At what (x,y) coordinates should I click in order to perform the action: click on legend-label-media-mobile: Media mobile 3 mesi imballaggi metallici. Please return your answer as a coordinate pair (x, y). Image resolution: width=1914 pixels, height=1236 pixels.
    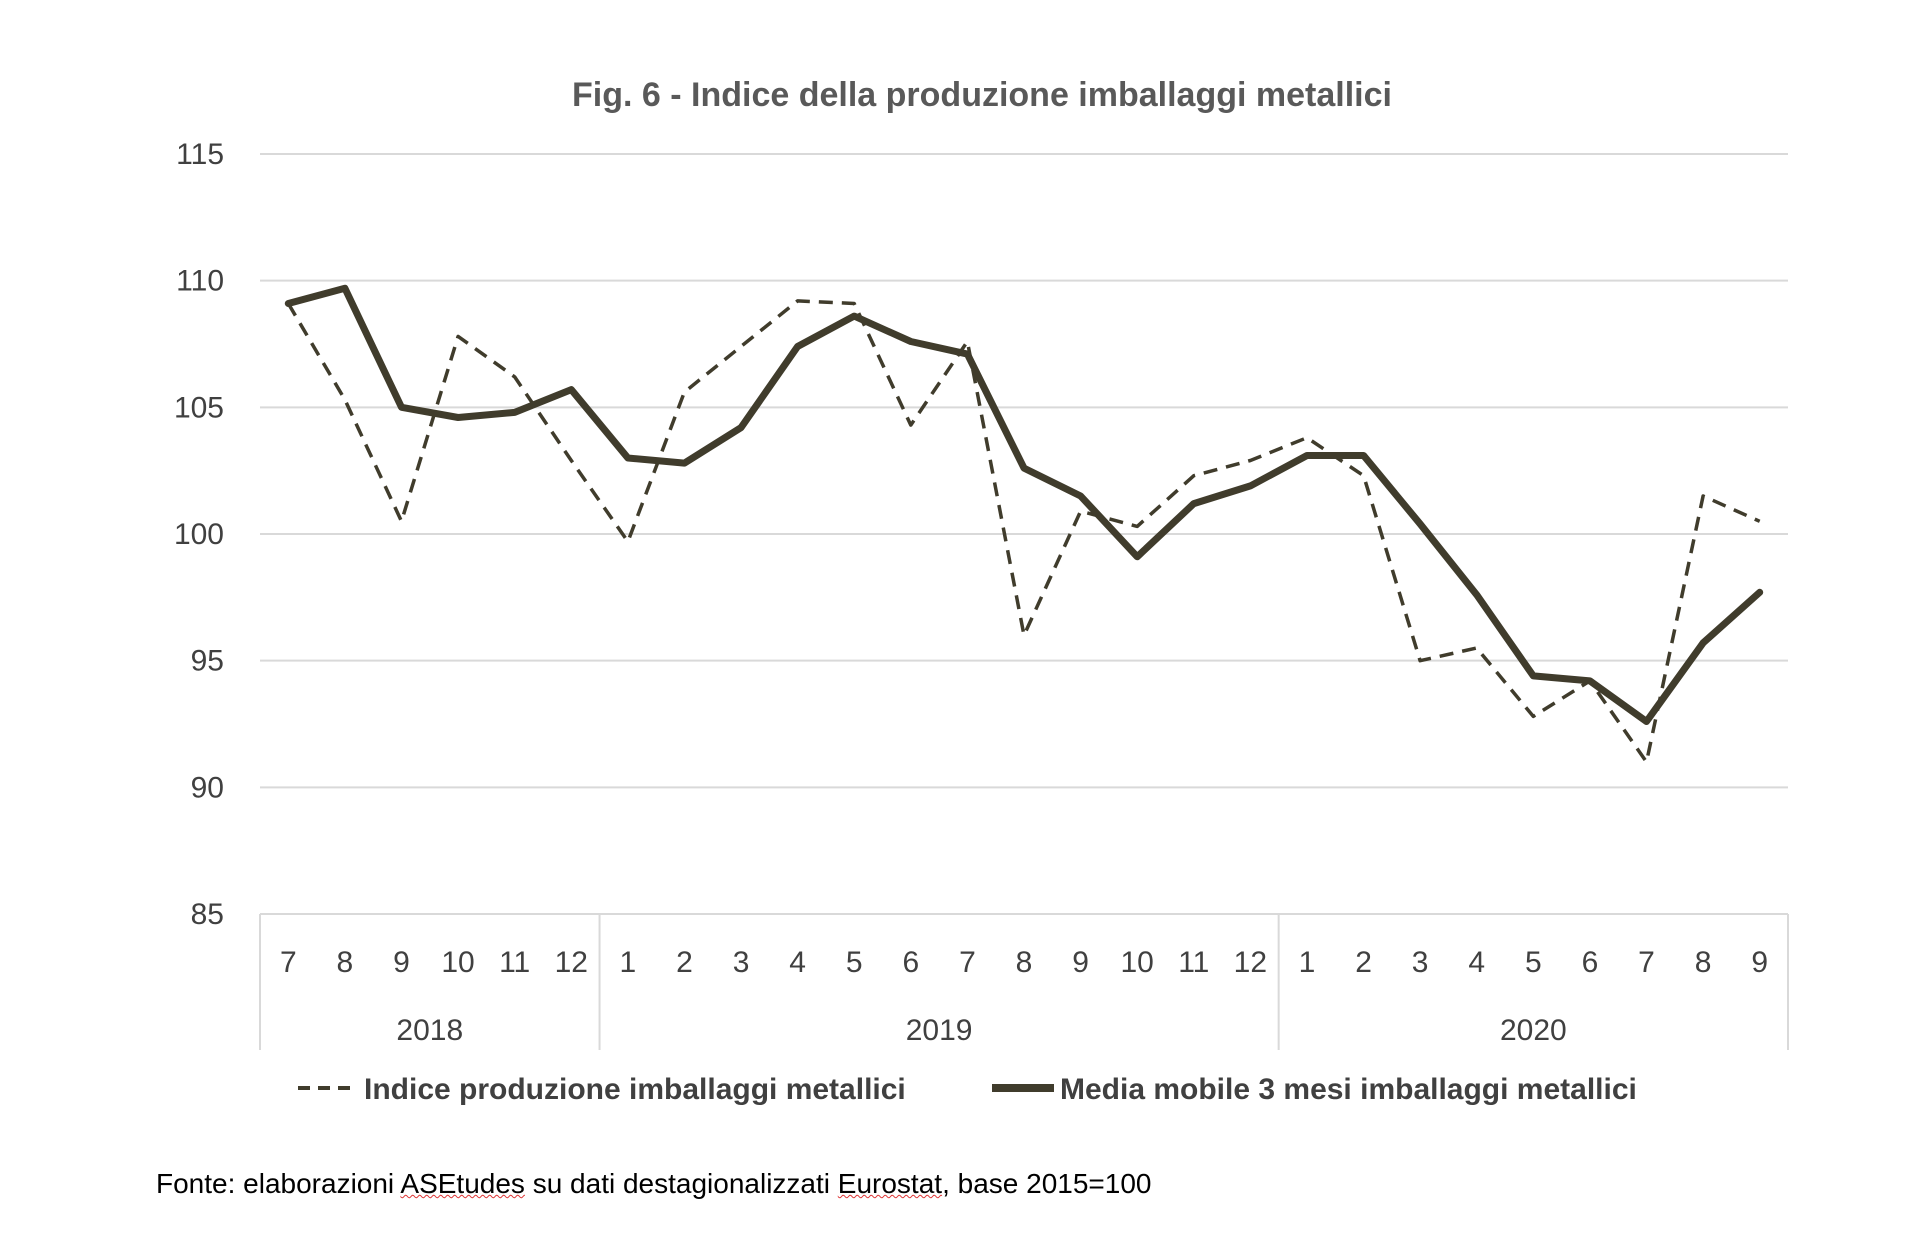
    Looking at the image, I should click on (1348, 1089).